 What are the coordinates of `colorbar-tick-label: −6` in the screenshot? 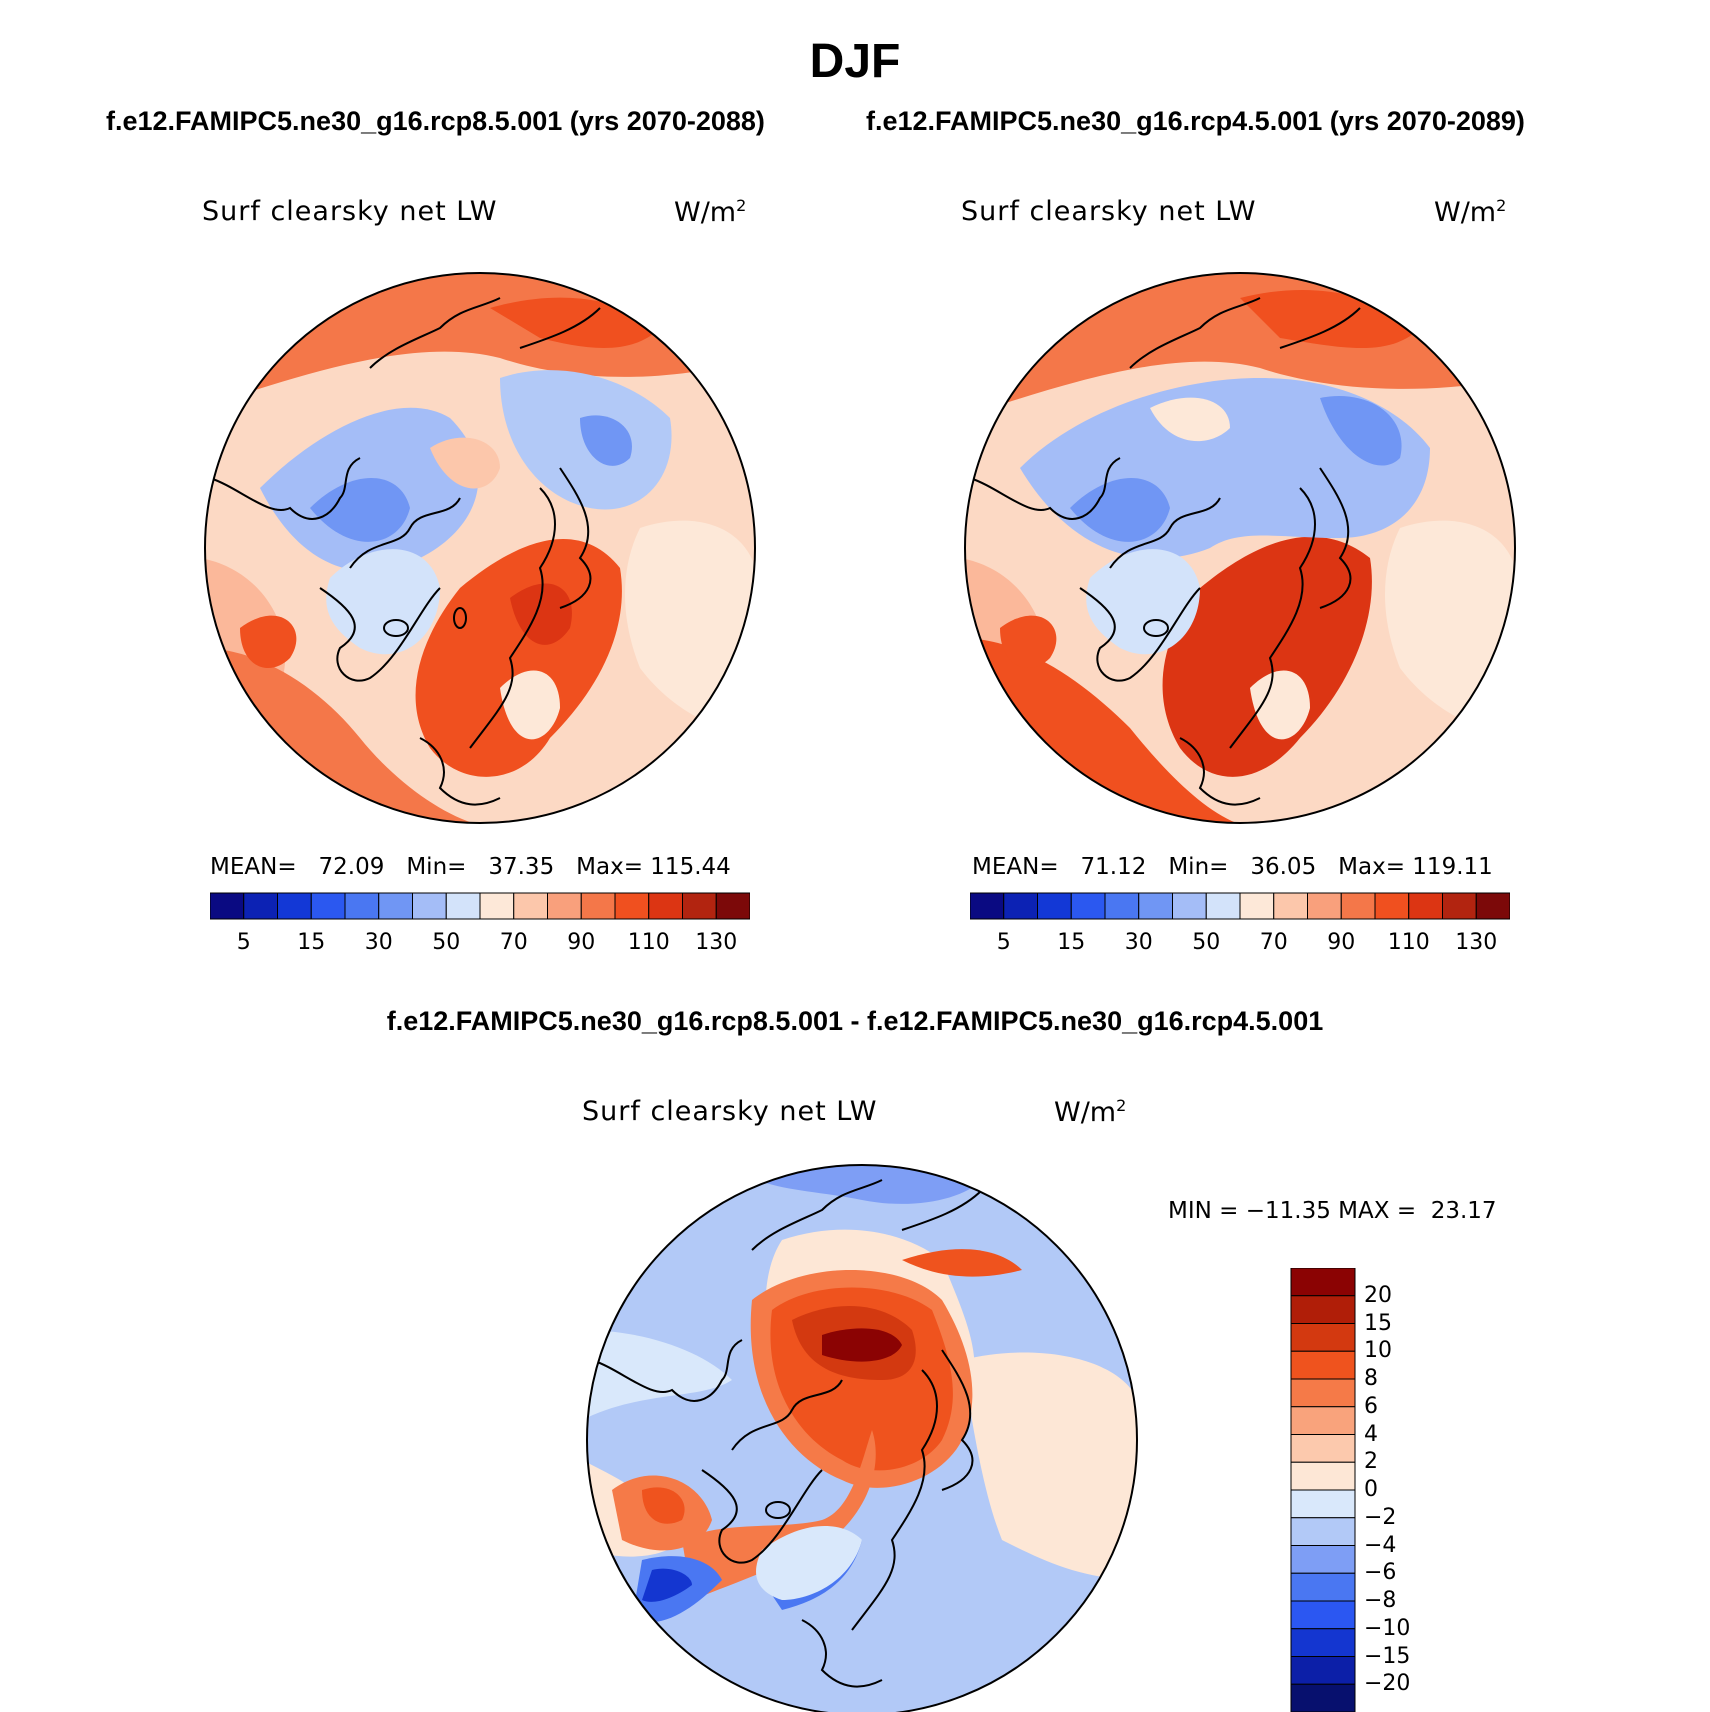 It's located at (1380, 1573).